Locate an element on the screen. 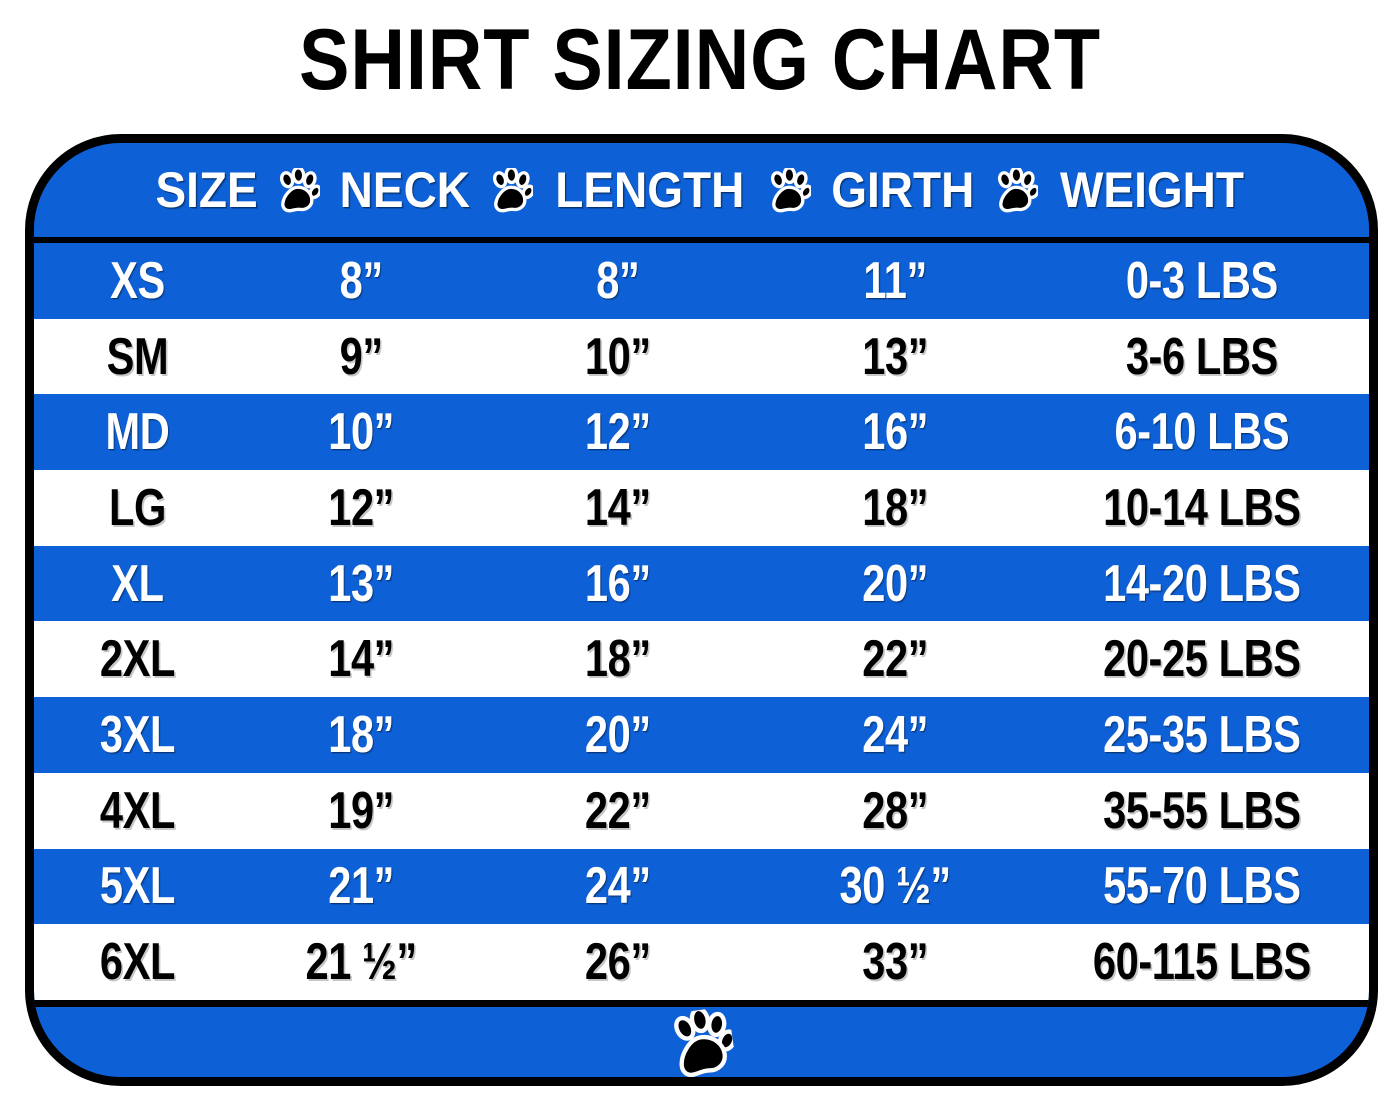 The height and width of the screenshot is (1097, 1400). table-row: 4XL 19” 22” 28” 35-55 LBS is located at coordinates (701, 810).